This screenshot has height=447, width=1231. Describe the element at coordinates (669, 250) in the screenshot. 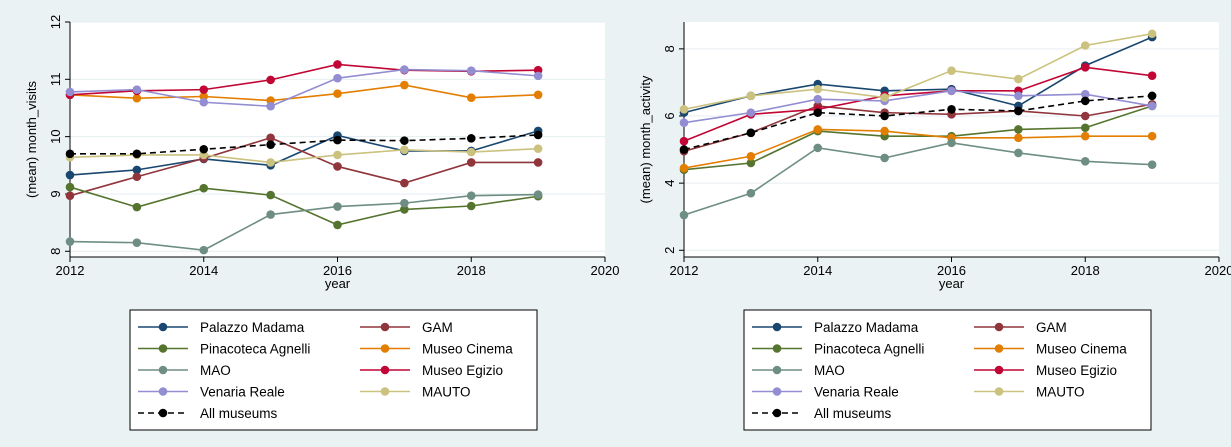

I see `y-tick-label: 2` at that location.